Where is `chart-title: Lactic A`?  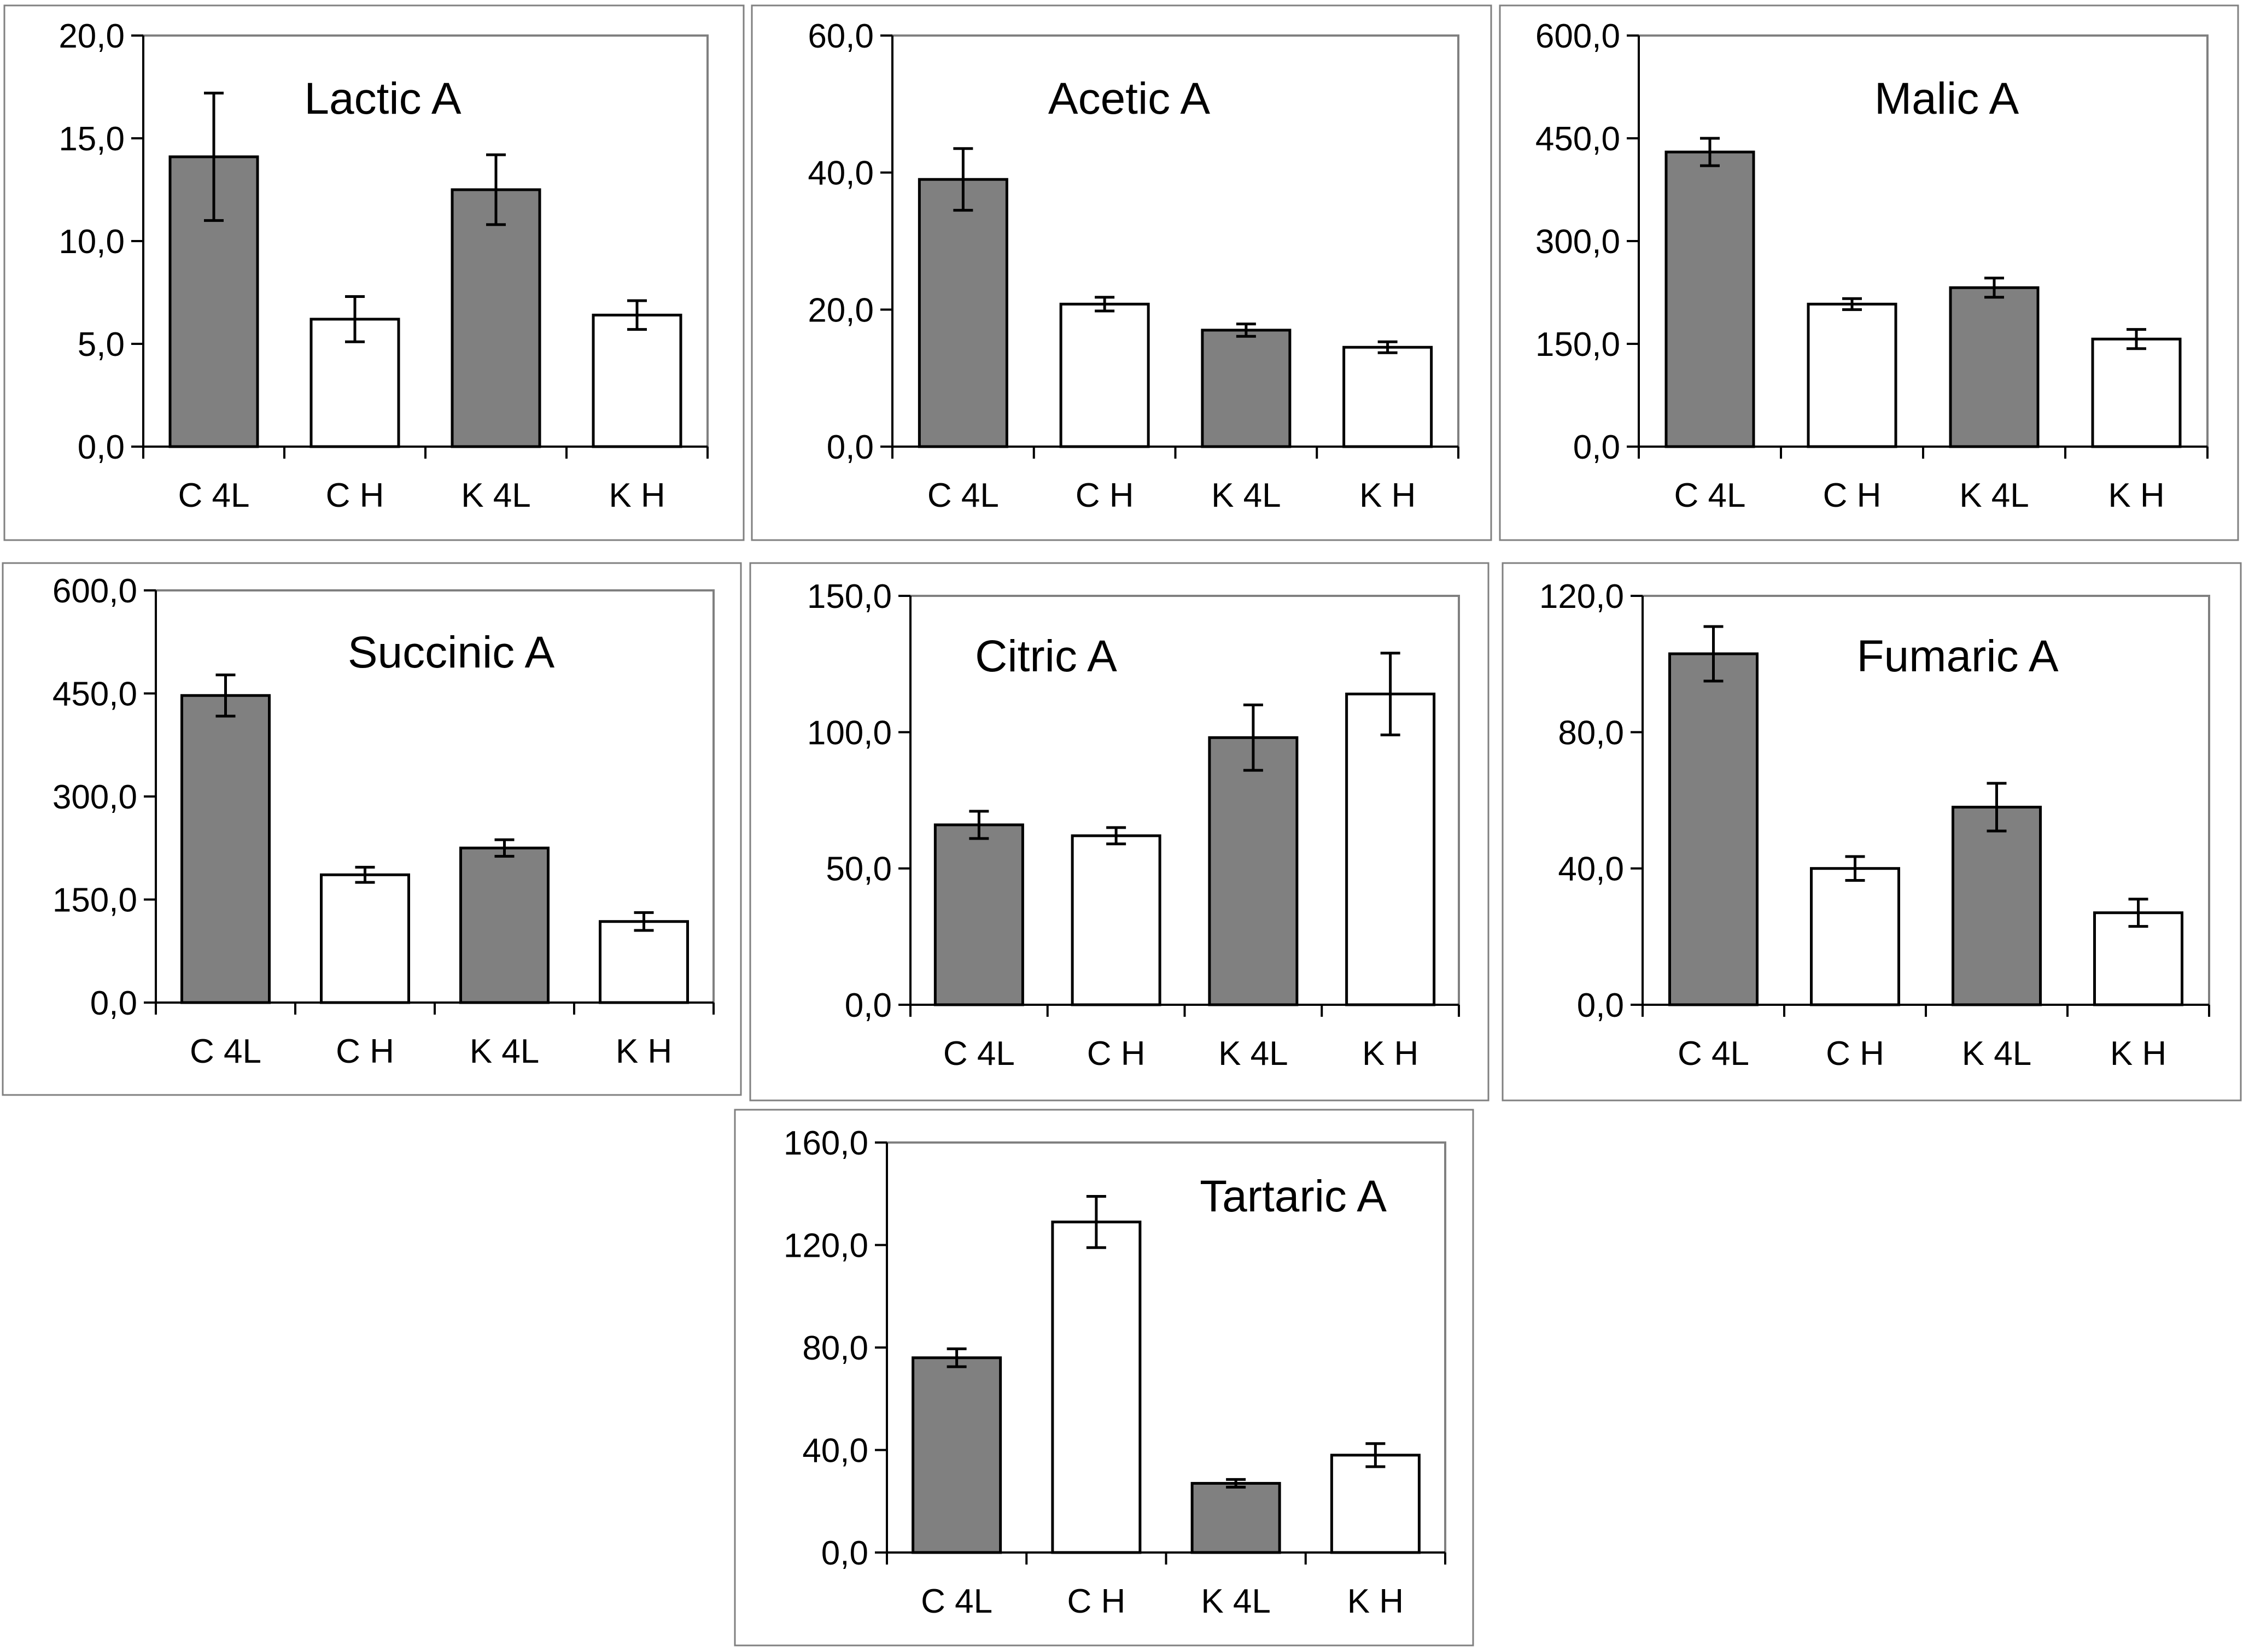
chart-title: Lactic A is located at coordinates (382, 99).